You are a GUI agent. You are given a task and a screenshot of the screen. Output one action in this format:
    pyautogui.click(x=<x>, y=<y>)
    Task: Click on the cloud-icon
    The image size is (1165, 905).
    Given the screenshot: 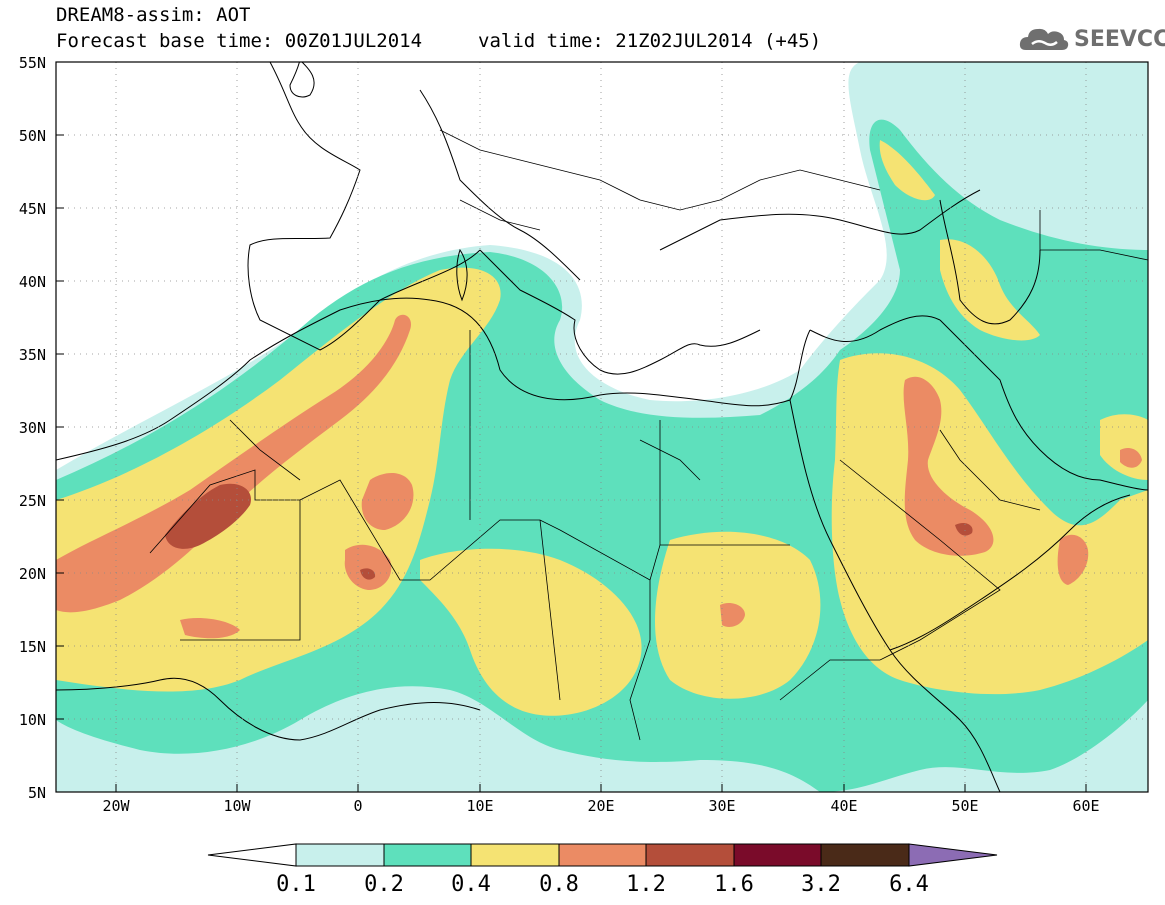 What is the action you would take?
    pyautogui.click(x=1044, y=39)
    